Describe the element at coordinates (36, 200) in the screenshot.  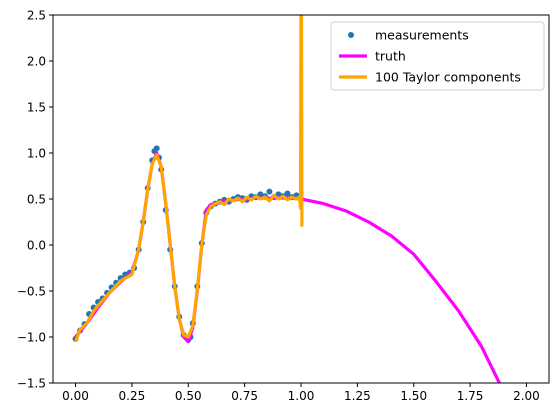
I see `y-tick-label: 0.5` at that location.